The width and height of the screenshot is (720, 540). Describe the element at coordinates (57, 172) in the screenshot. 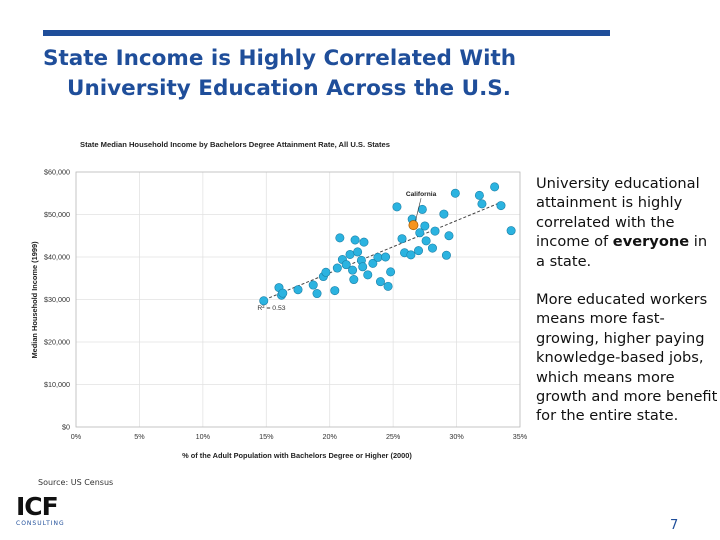

I see `chart-y-tick-label: $60,000` at that location.